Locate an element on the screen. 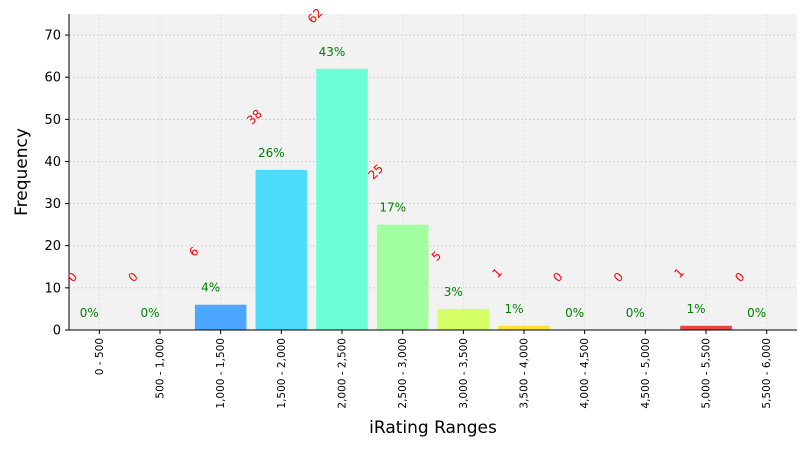 This screenshot has height=450, width=810. x-tick-label: 2,000 - 2,500 is located at coordinates (343, 373).